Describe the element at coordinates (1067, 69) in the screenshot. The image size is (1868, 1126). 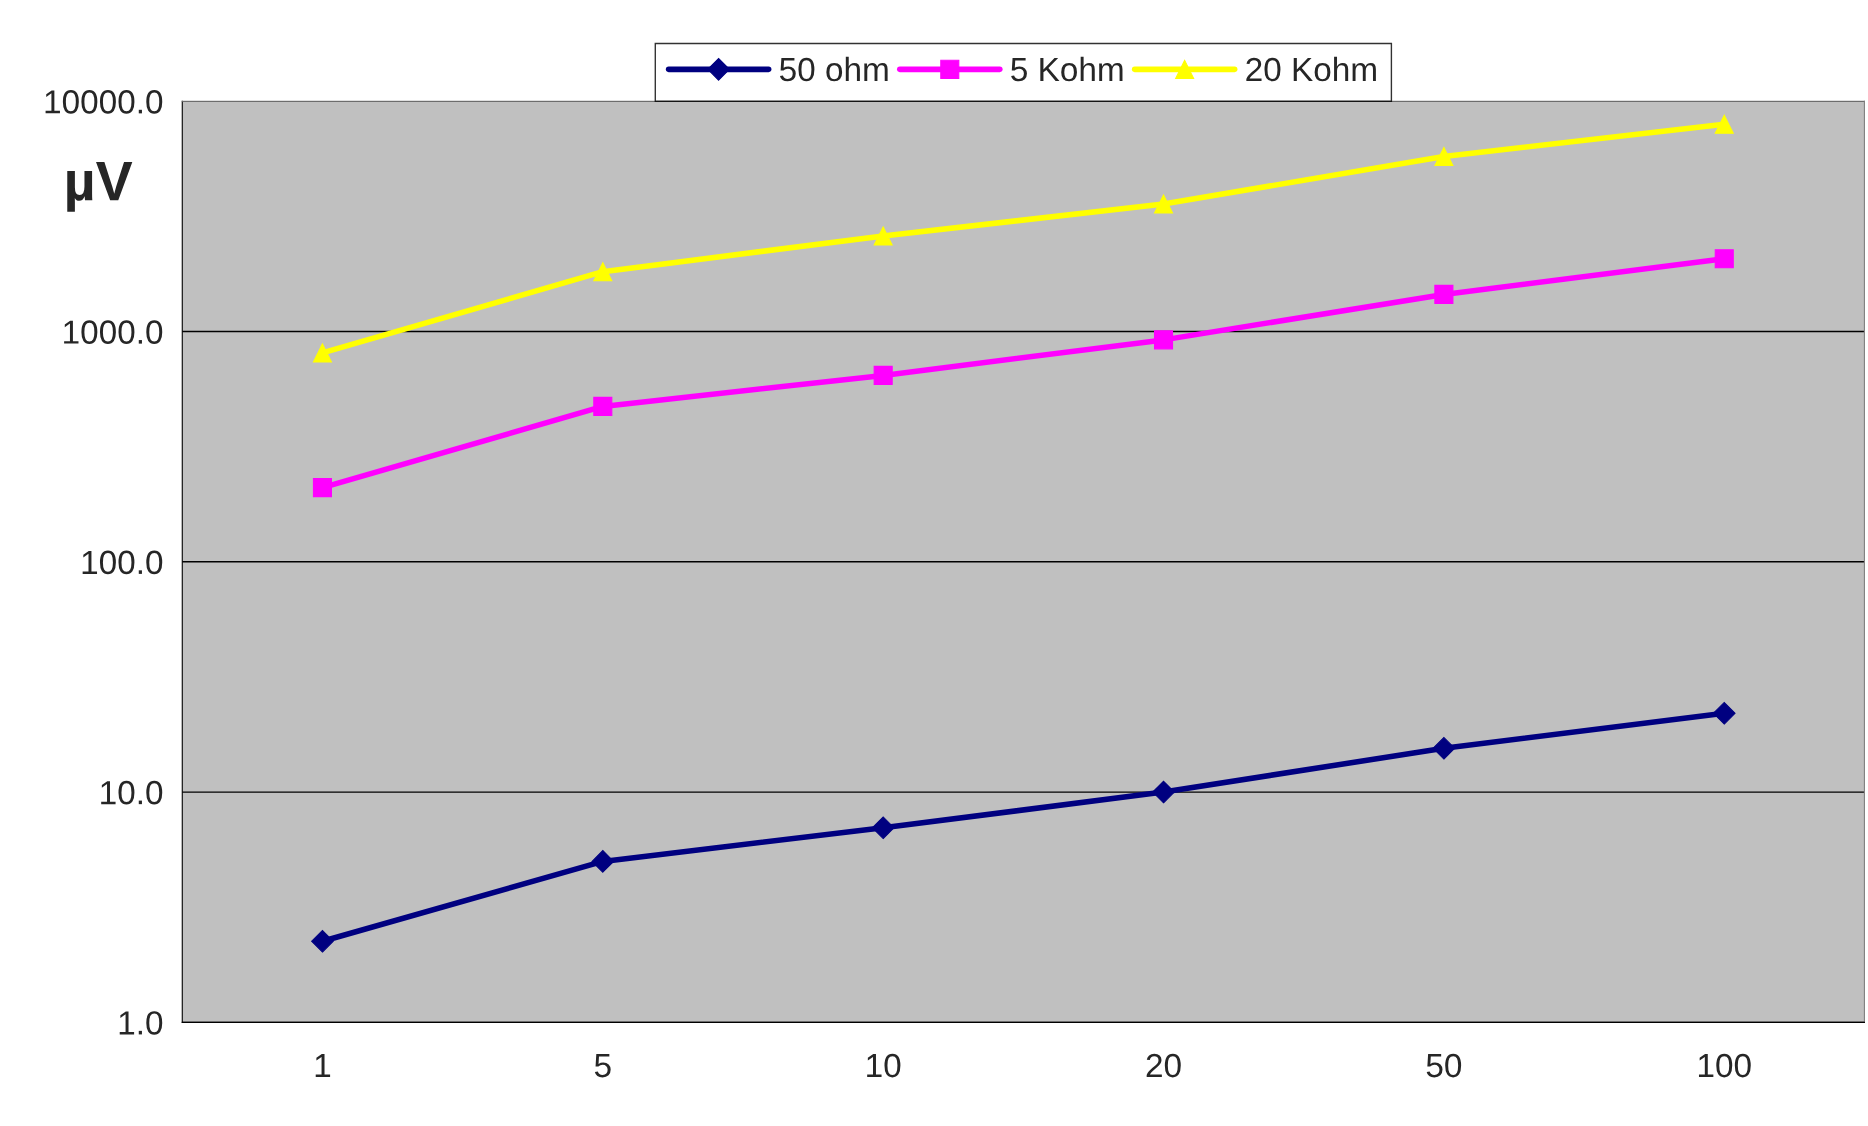
I see `legend-label: 5 Kohm` at that location.